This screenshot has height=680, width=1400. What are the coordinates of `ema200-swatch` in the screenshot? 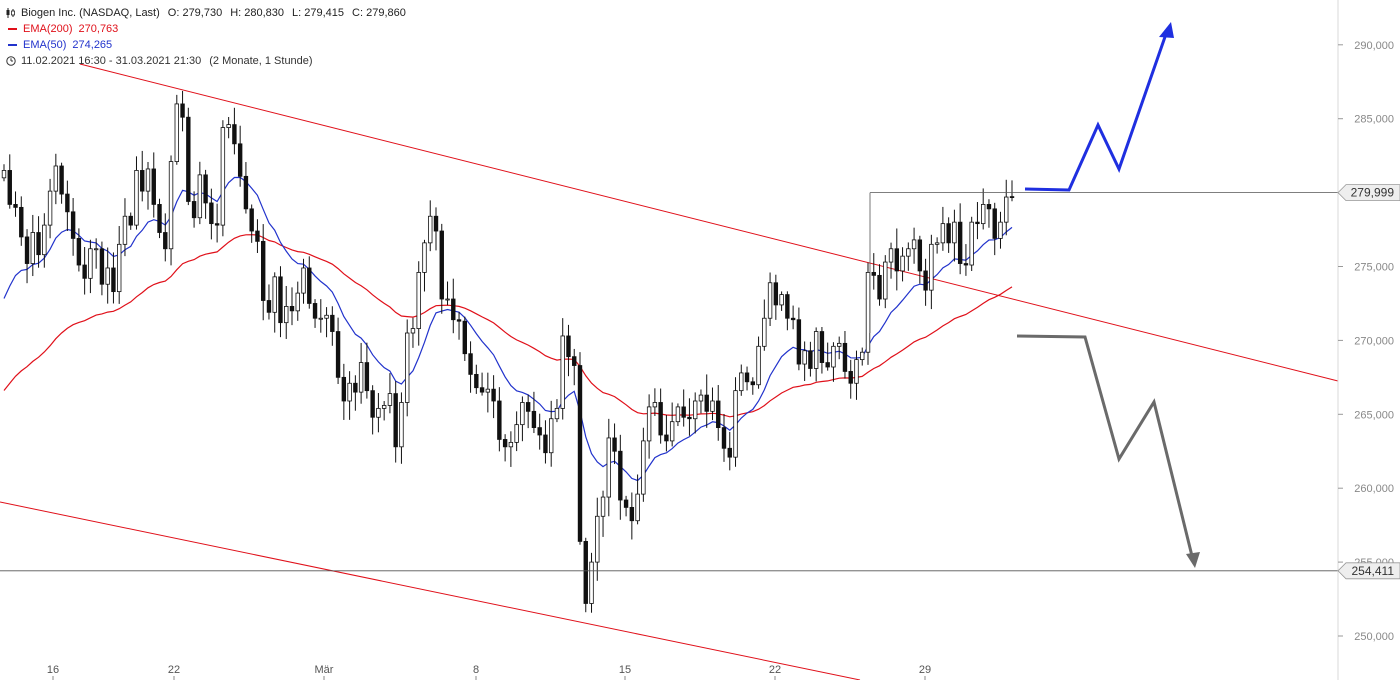 It's located at (12, 29).